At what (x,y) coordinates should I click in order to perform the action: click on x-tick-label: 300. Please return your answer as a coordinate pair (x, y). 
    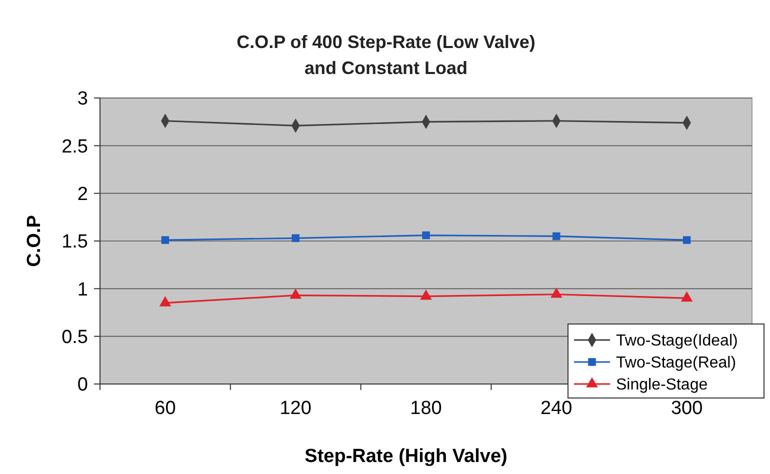
    Looking at the image, I should click on (686, 408).